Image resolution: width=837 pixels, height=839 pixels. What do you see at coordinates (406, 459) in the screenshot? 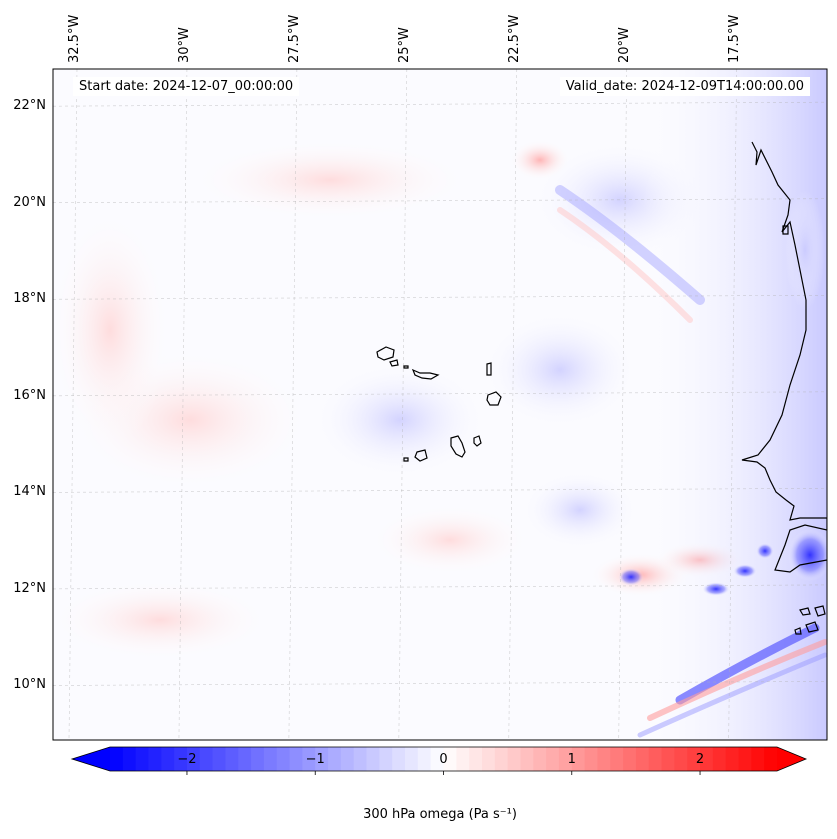
I see `island-brava` at bounding box center [406, 459].